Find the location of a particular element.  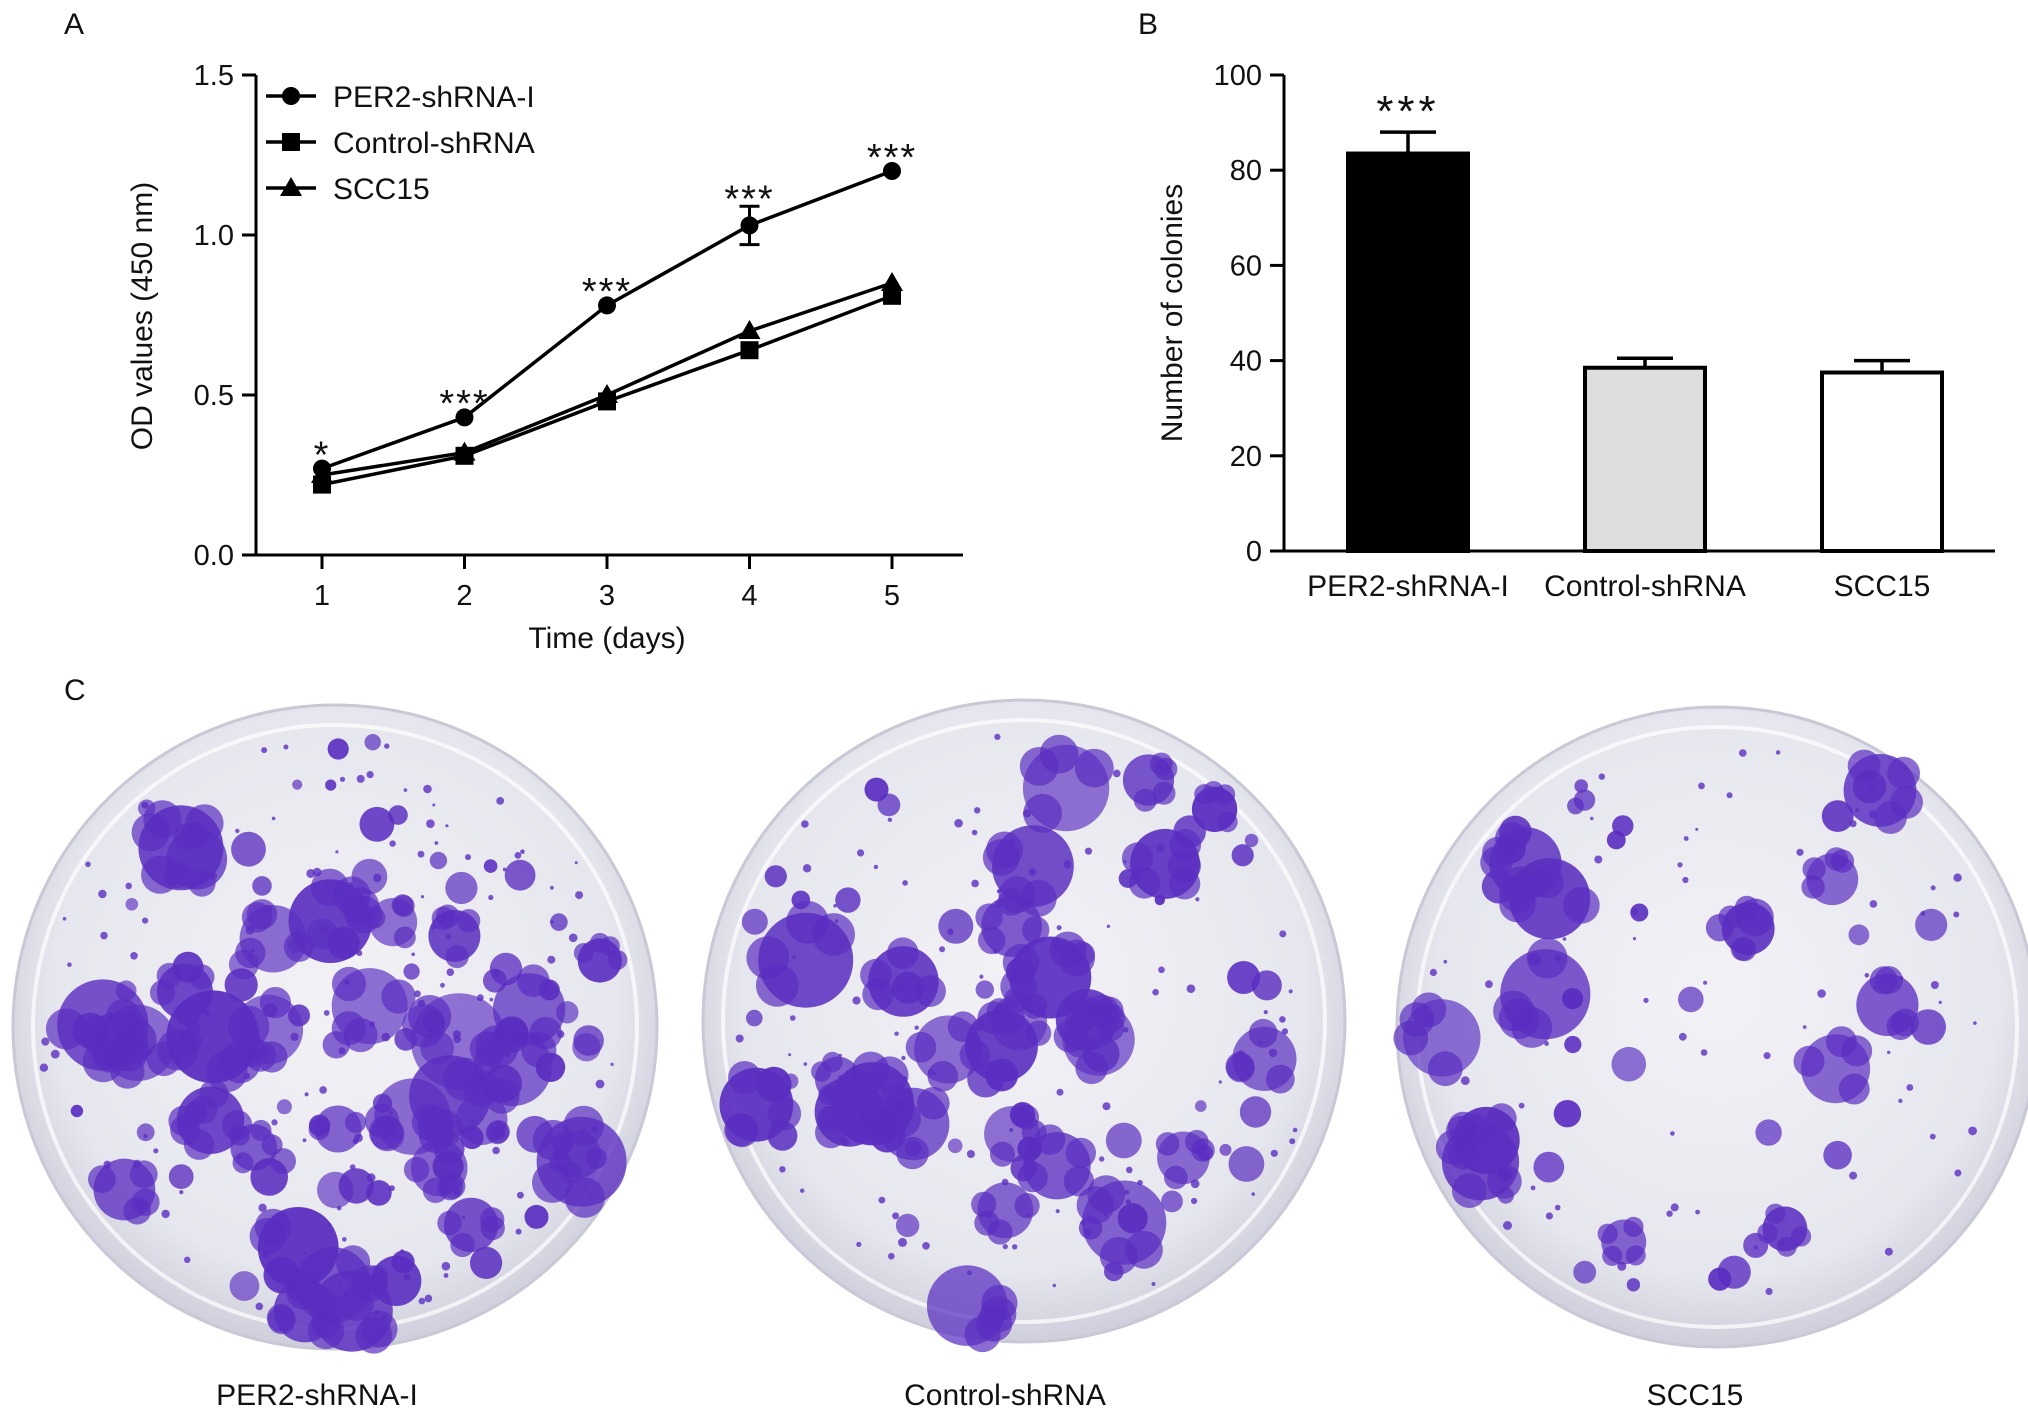

bar is located at coordinates (1645, 459).